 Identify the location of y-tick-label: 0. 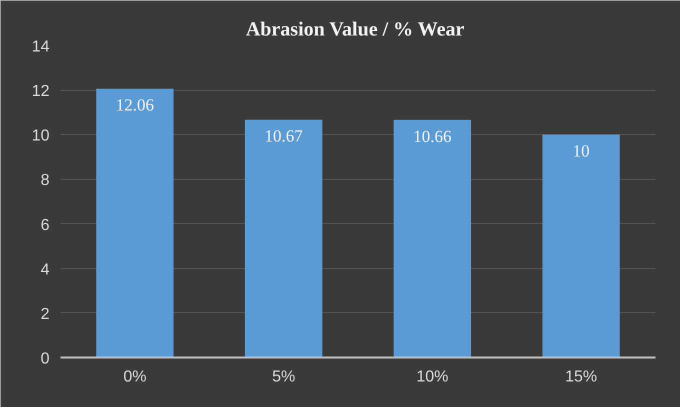
(45, 359).